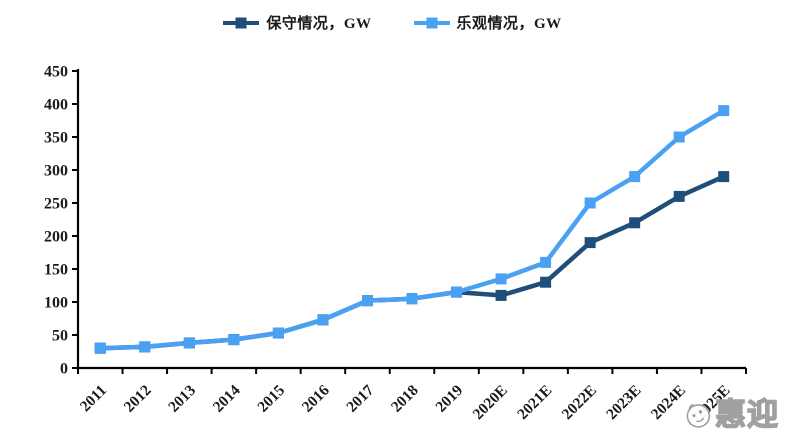 Image resolution: width=785 pixels, height=432 pixels. I want to click on x-tick-label: 2020E, so click(490, 402).